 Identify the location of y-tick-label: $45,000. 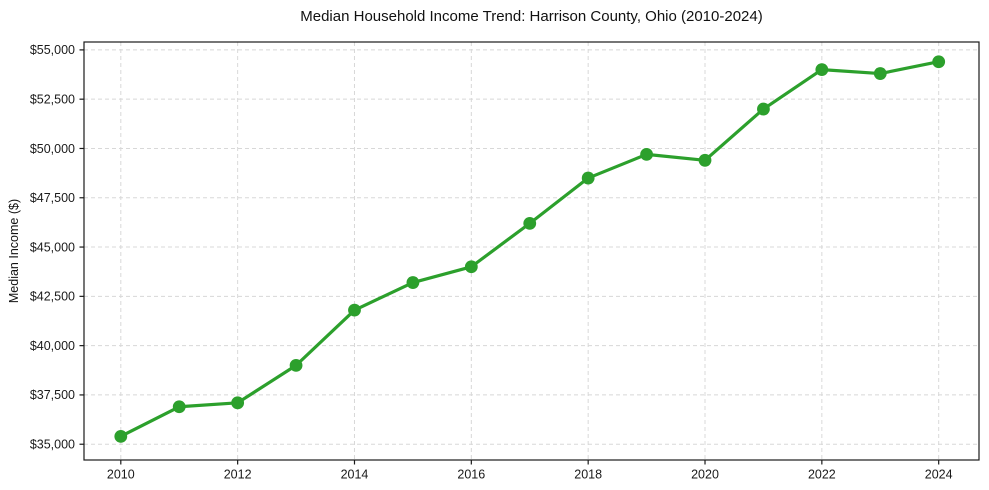
(52, 247).